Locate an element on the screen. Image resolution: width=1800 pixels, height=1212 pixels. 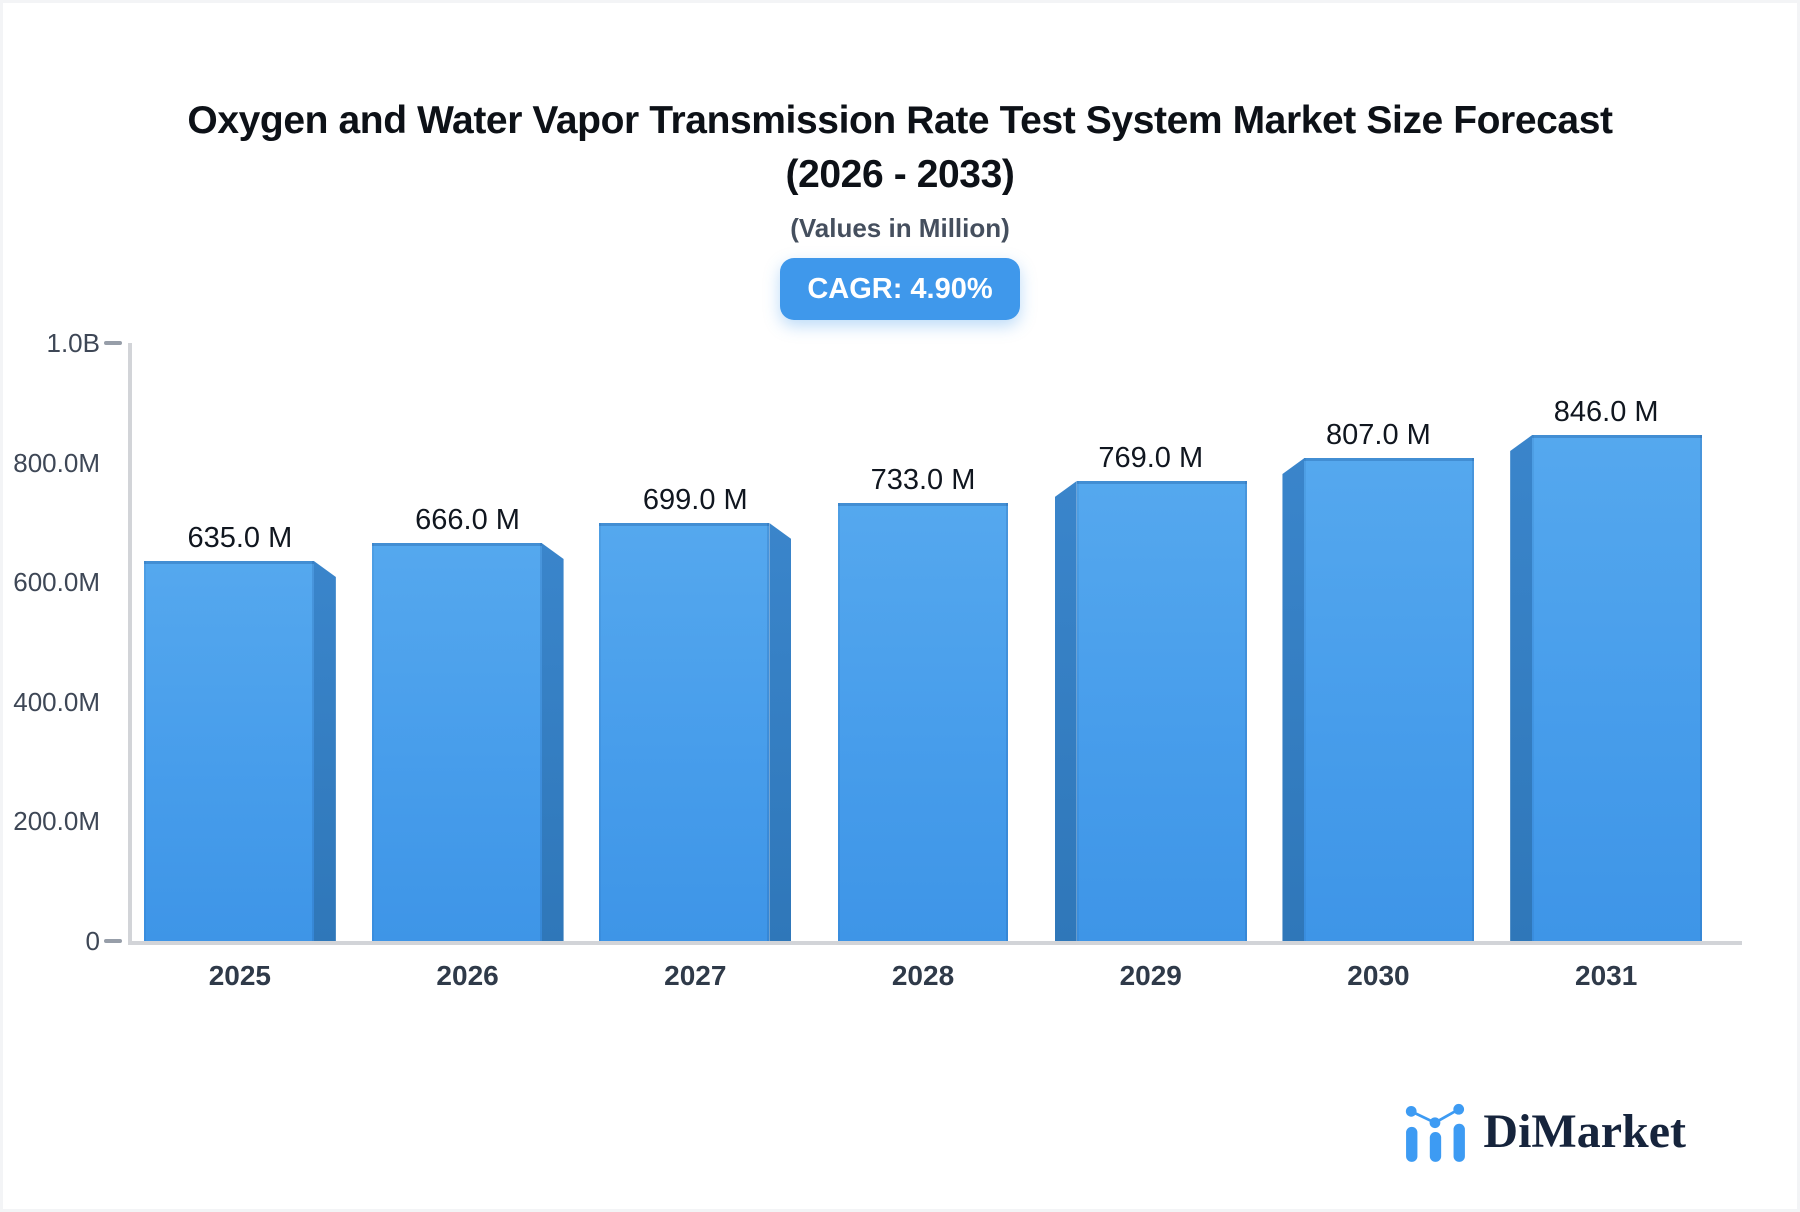
bar-slot-2026: 666.0 M 2026 is located at coordinates (468, 667).